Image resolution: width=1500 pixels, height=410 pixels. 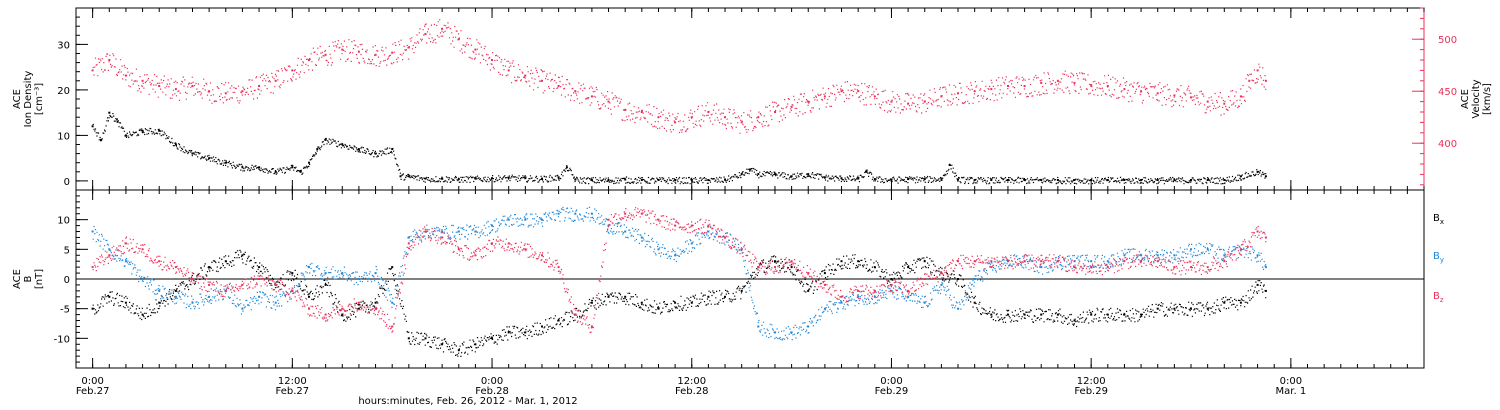 What do you see at coordinates (293, 391) in the screenshot?
I see `x-tick-date: Feb.27` at bounding box center [293, 391].